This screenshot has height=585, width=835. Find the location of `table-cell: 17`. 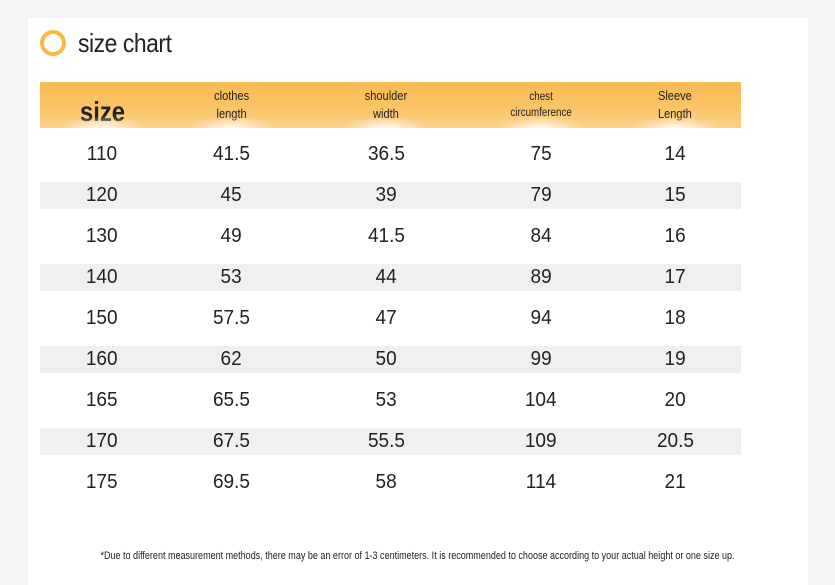

table-cell: 17 is located at coordinates (675, 277).